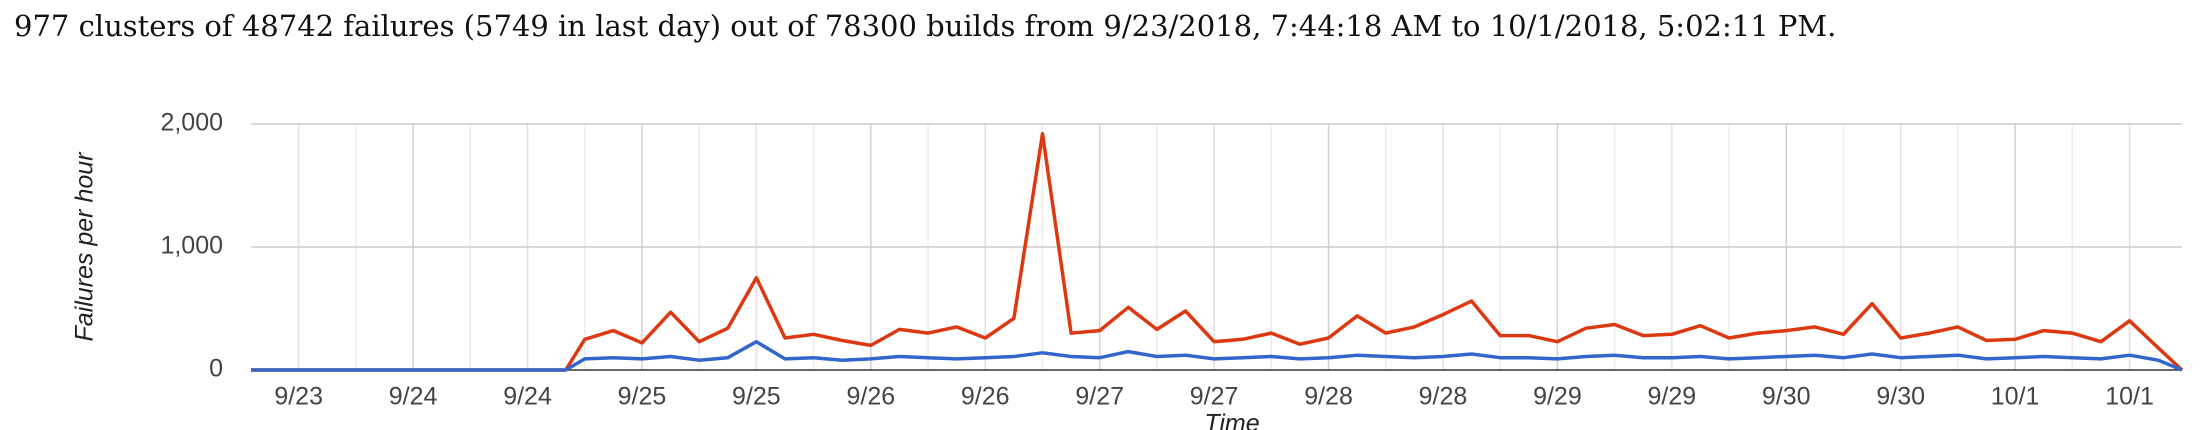 The width and height of the screenshot is (2212, 430). What do you see at coordinates (298, 397) in the screenshot?
I see `x-tick-label: 9/23` at bounding box center [298, 397].